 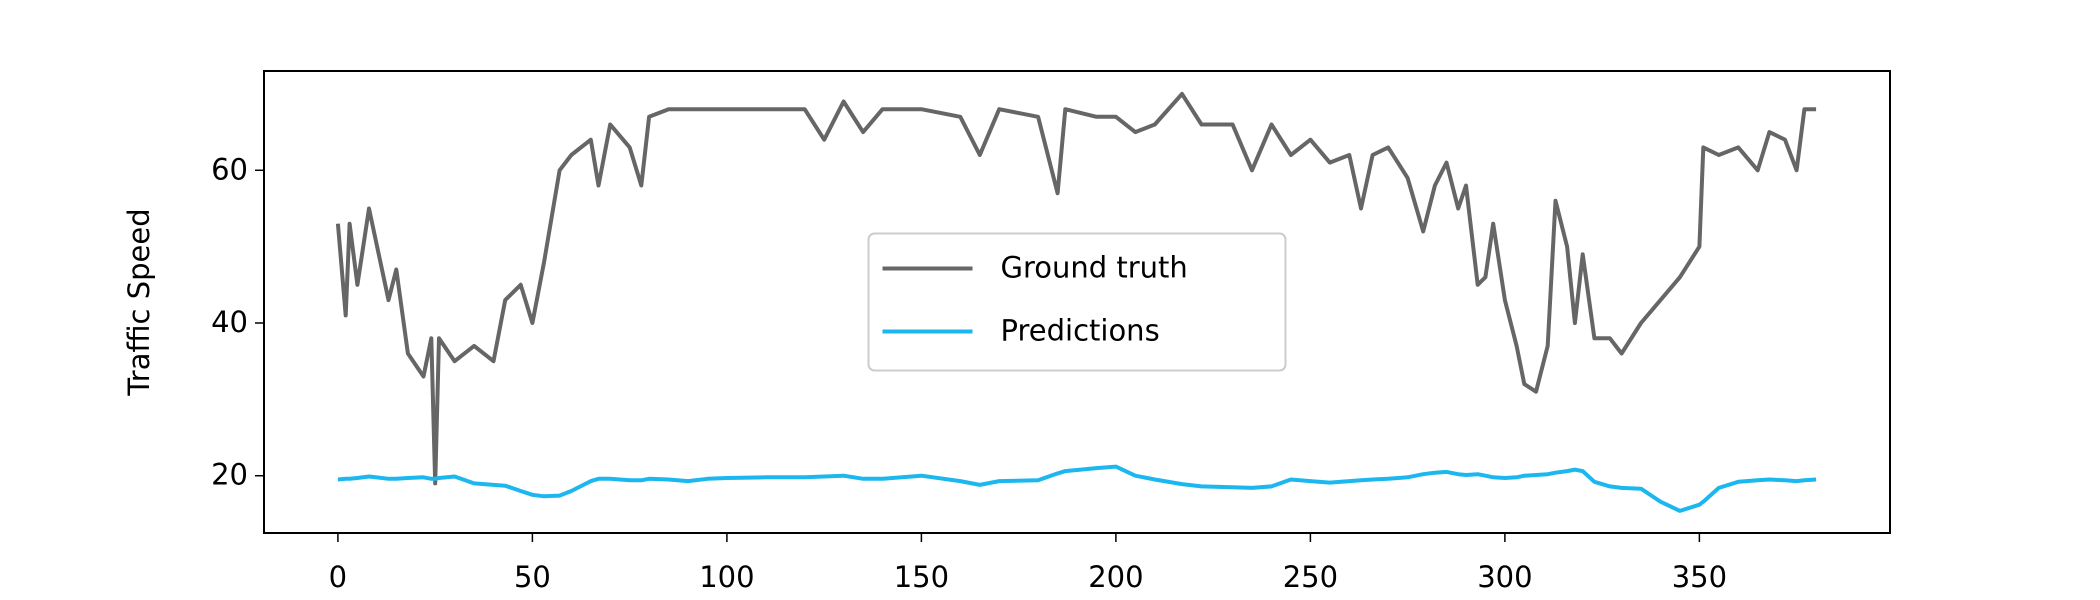 I want to click on y-tick-label: 60, so click(x=229, y=169).